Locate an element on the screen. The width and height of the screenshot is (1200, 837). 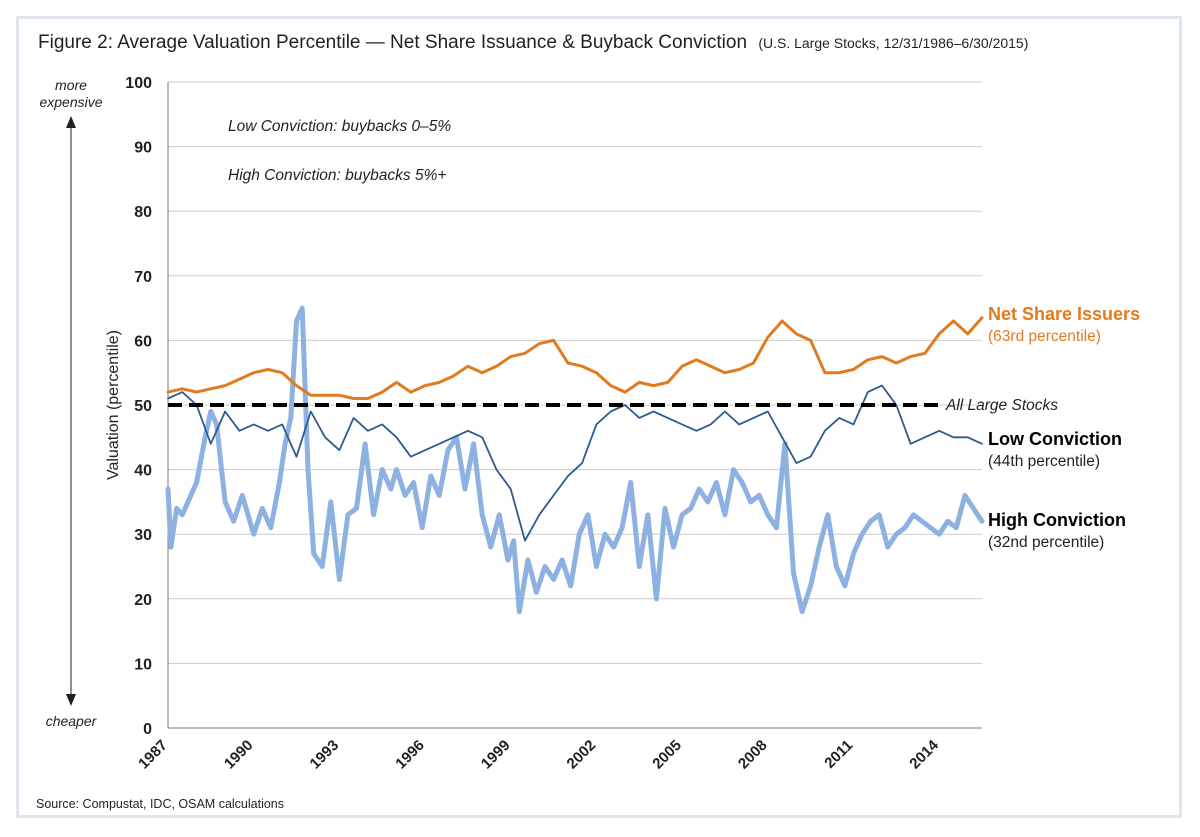
series-sublabel-high: (32nd percentile) is located at coordinates (1046, 542).